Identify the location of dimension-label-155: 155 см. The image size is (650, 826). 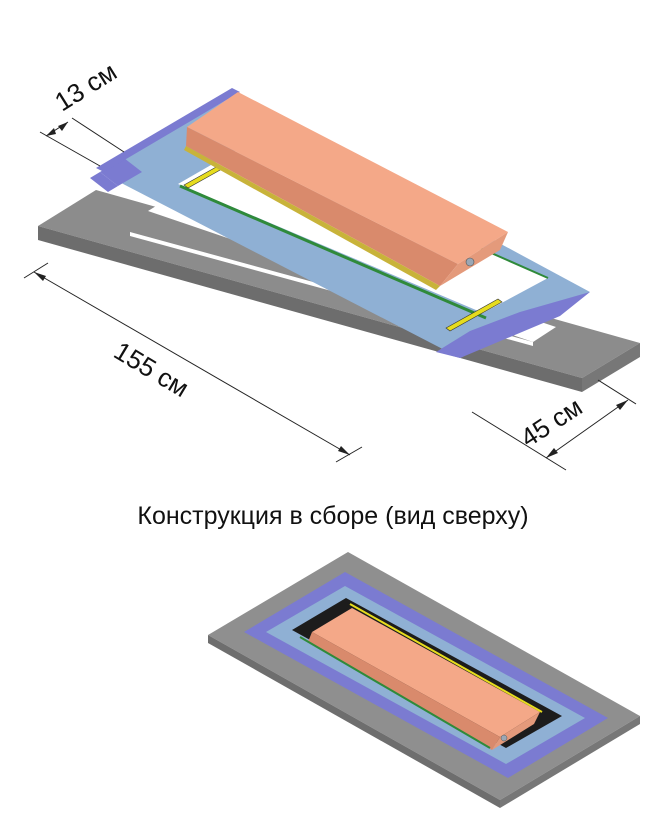
(151, 369).